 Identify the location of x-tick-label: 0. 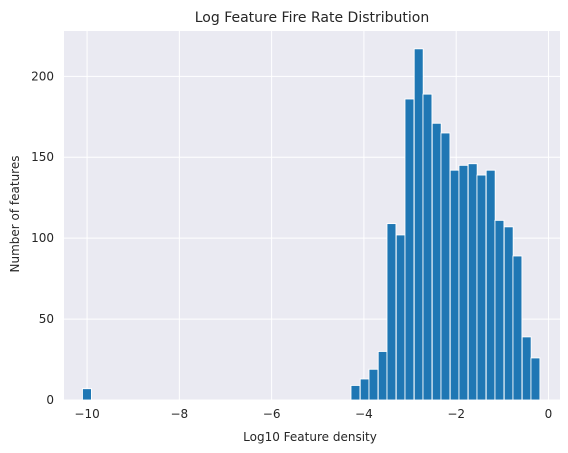
(549, 414).